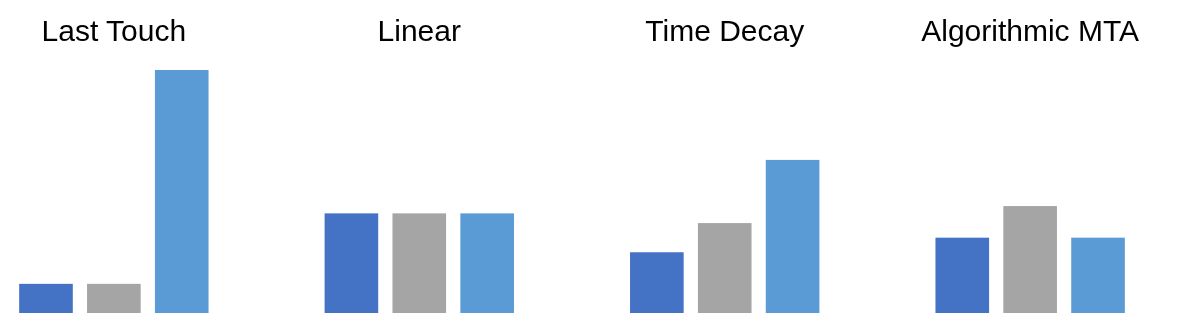 The width and height of the screenshot is (1179, 329). I want to click on x-tick-label: Last Touch, so click(114, 30).